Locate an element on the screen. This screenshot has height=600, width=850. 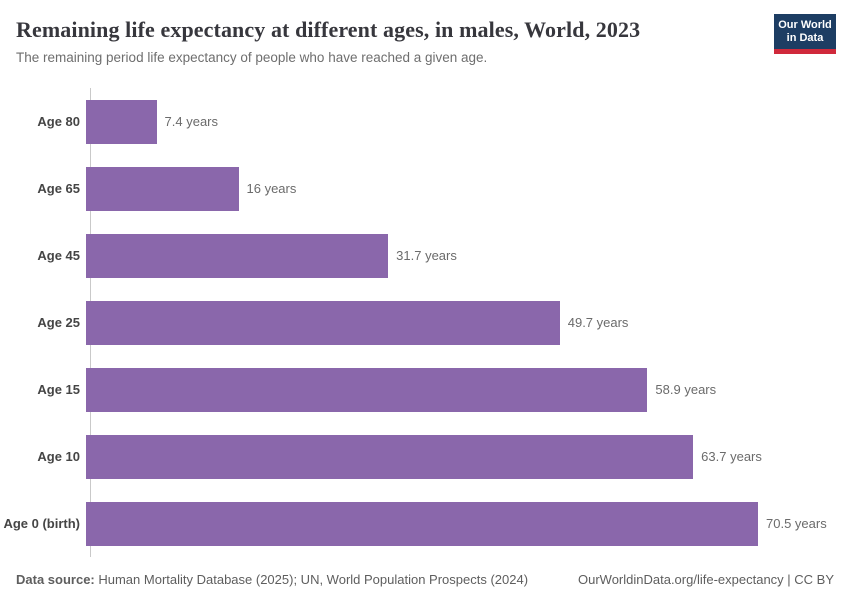
value-label: 58.9 years is located at coordinates (686, 389).